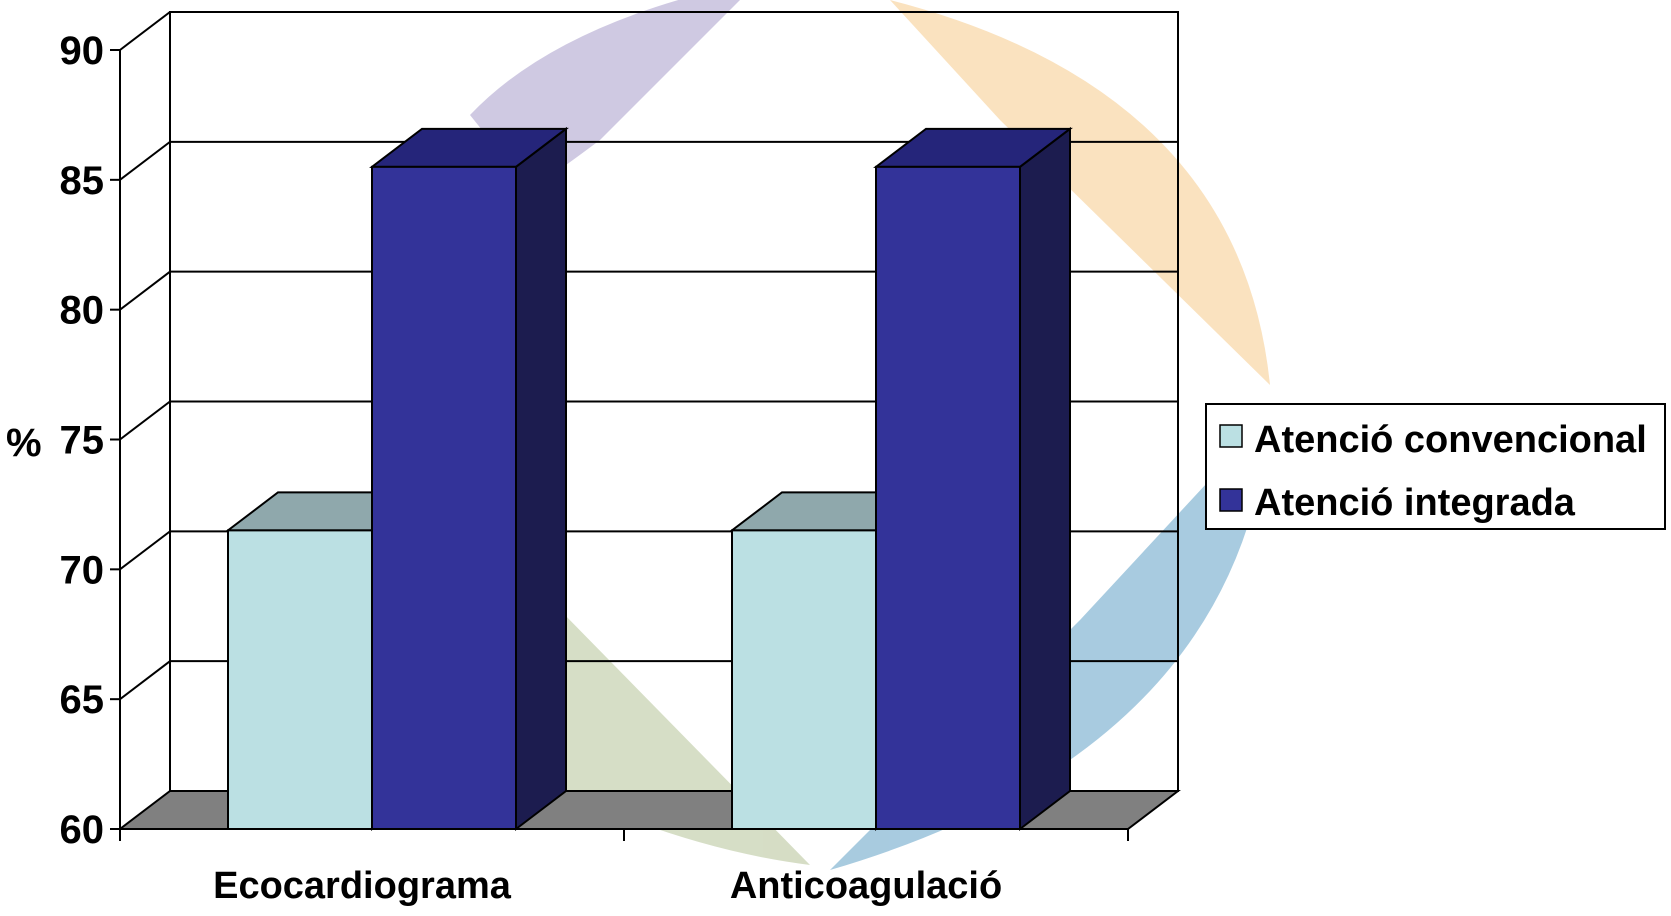  I want to click on y-tick-label: 70, so click(82, 570).